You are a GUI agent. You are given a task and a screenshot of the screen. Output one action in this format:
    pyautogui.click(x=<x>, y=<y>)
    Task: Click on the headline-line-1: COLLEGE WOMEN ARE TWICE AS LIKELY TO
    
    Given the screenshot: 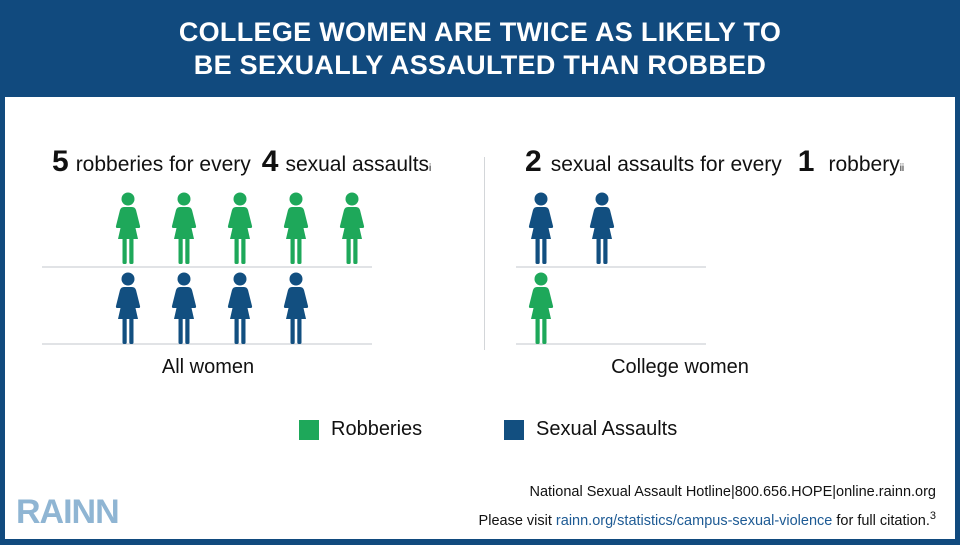 What is the action you would take?
    pyautogui.click(x=480, y=31)
    